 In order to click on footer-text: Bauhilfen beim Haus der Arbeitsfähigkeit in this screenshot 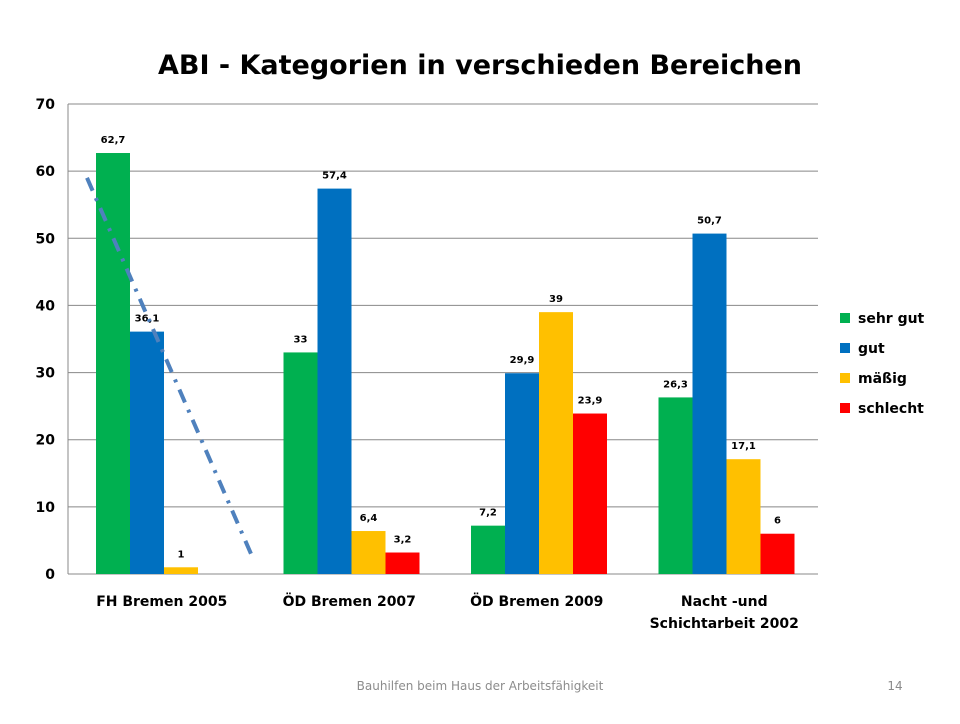, I will do `click(480, 686)`.